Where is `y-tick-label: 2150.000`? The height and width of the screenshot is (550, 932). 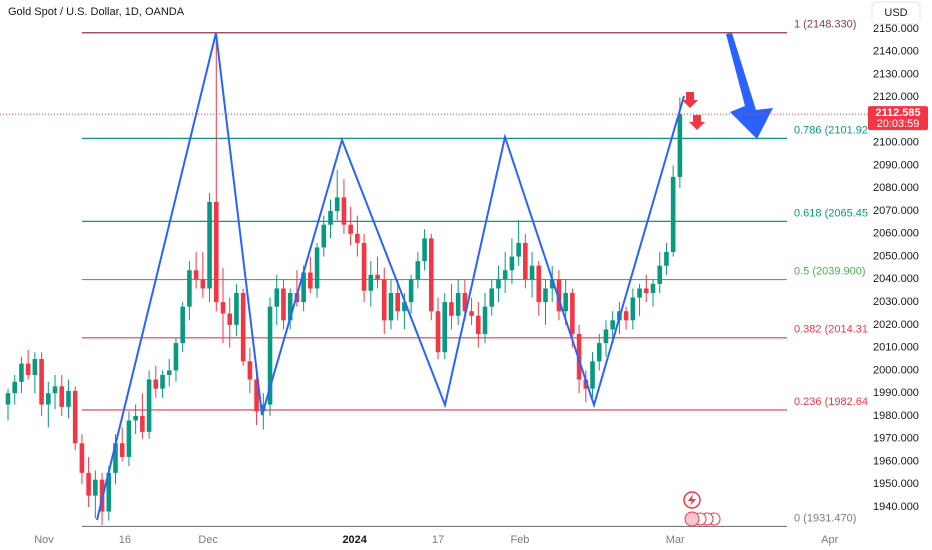 y-tick-label: 2150.000 is located at coordinates (896, 29).